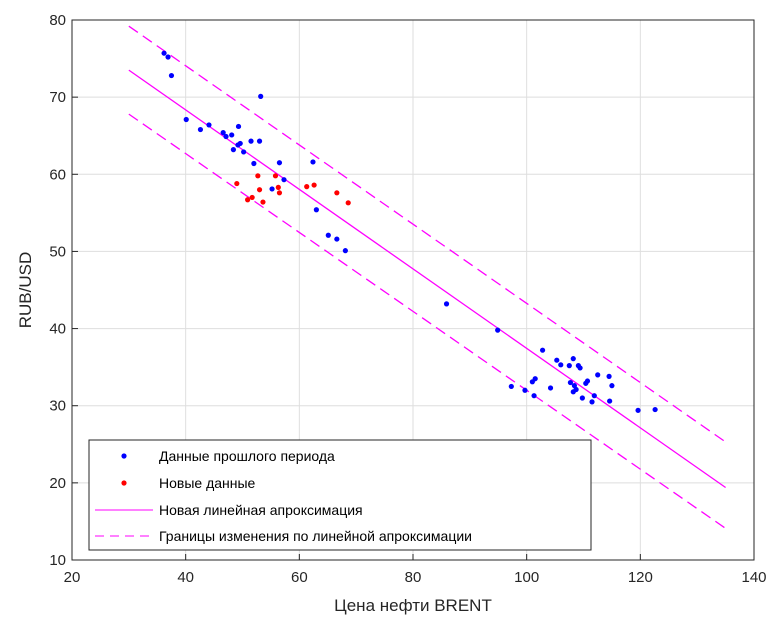 Image resolution: width=772 pixels, height=621 pixels. I want to click on legend-label-previous: Данные прошлого периода, so click(247, 456).